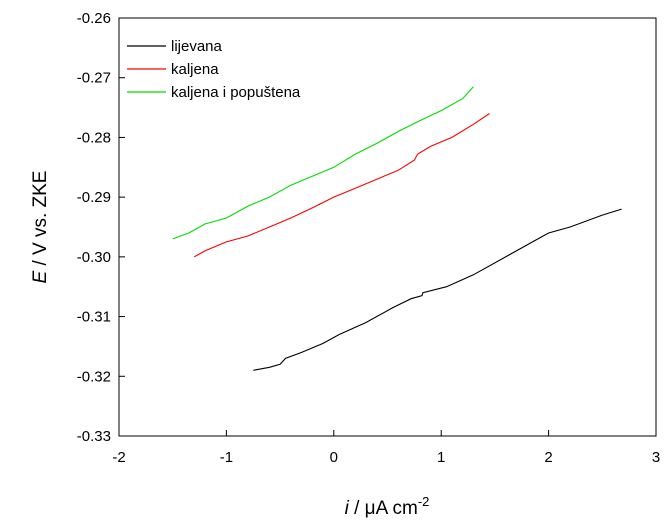 The height and width of the screenshot is (524, 664). What do you see at coordinates (101, 227) in the screenshot?
I see `y-axis-ticks: -0.33 -0.32 -0.31 -0.30 -0.29 -0.28 -0.27 -0.26` at bounding box center [101, 227].